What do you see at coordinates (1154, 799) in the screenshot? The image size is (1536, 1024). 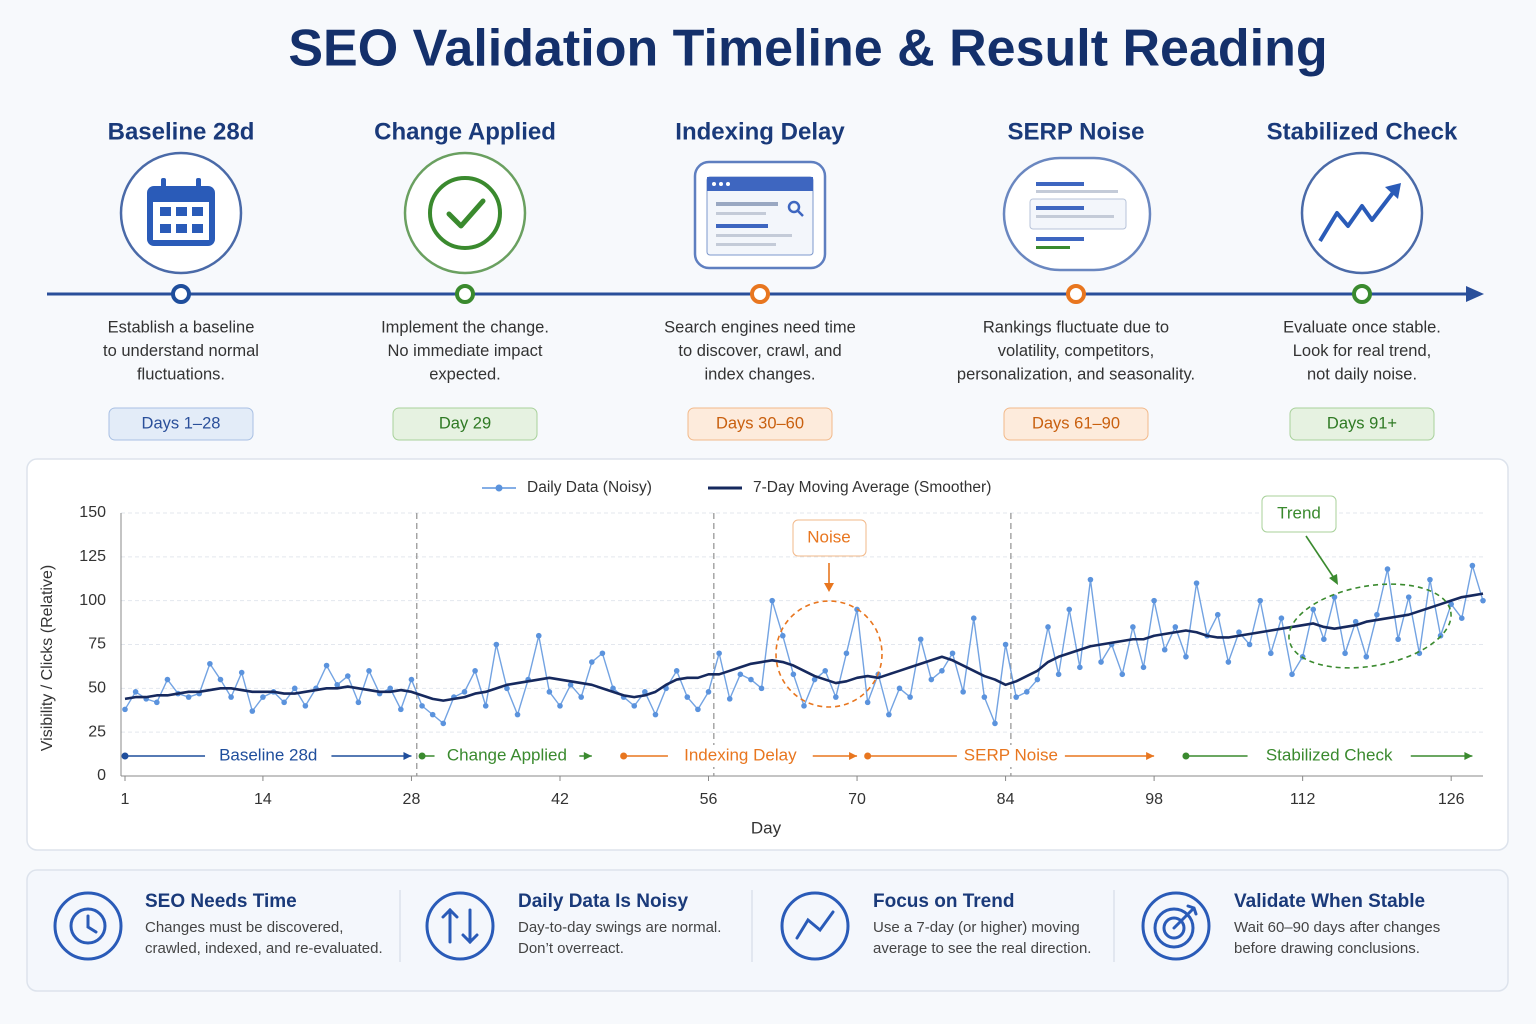 I see `x-tick-label: 98` at bounding box center [1154, 799].